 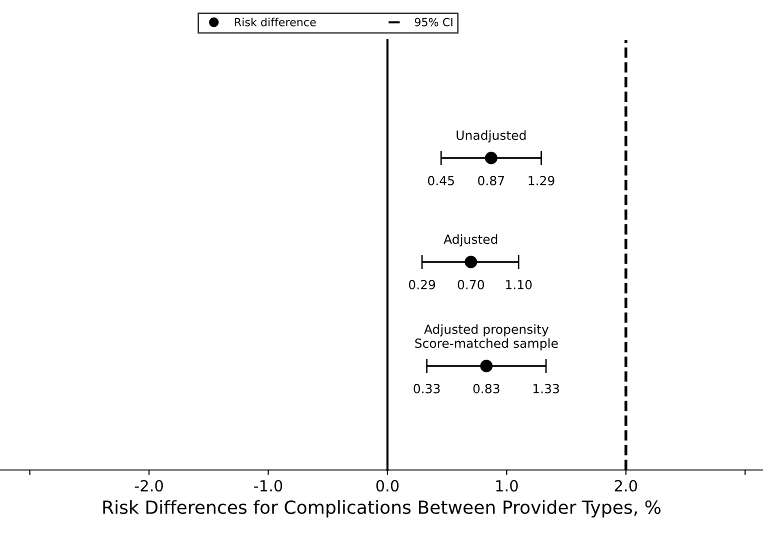 I want to click on annotation: 1.10, so click(x=519, y=285).